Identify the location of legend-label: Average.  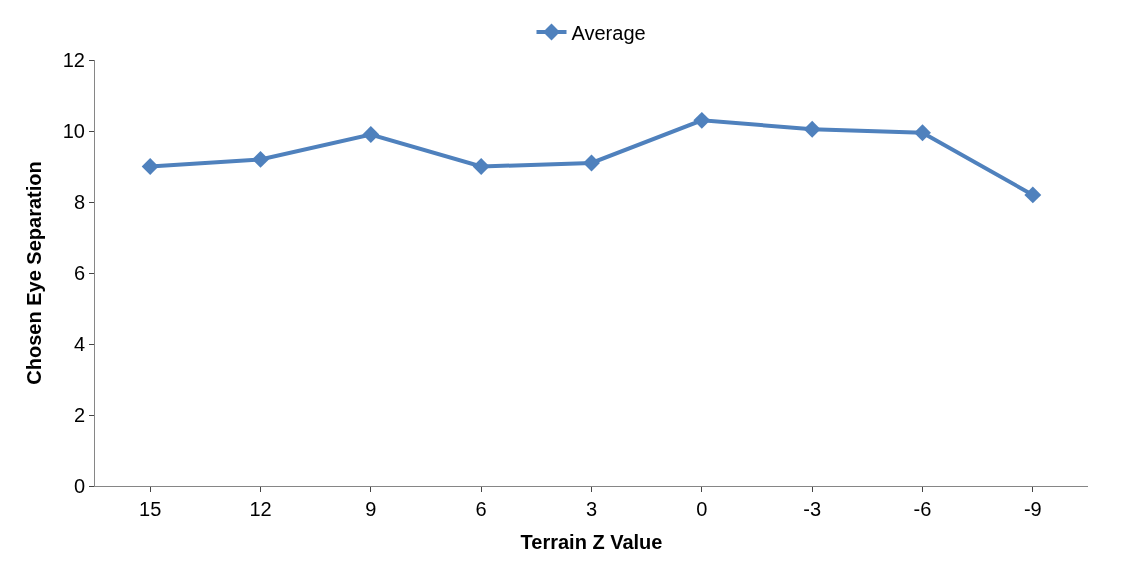
(608, 32).